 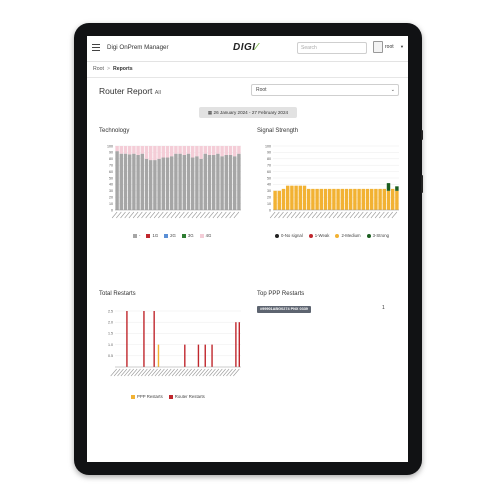 What do you see at coordinates (186, 396) in the screenshot?
I see `legend-item: Router Restarts` at bounding box center [186, 396].